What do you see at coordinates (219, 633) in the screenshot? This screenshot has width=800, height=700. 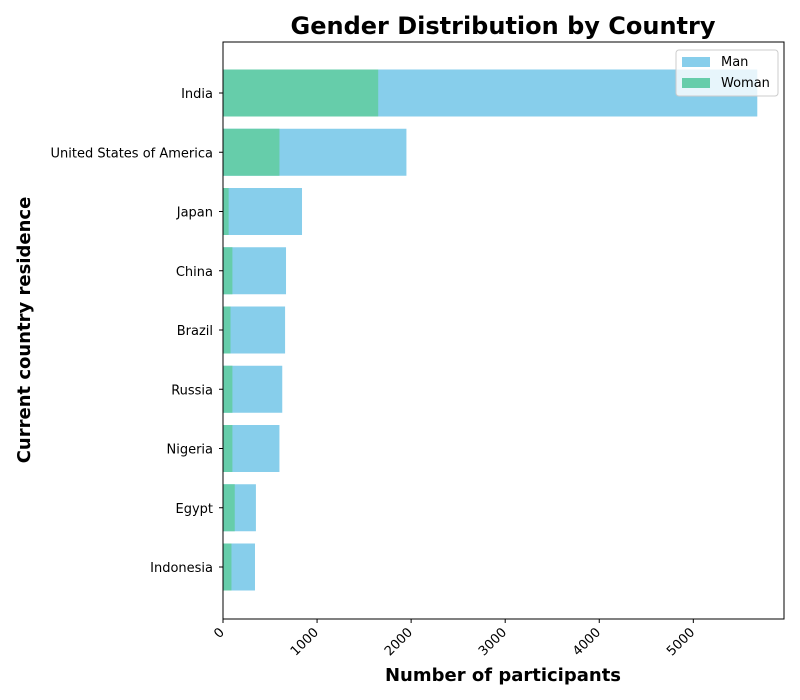 I see `x-tick-label: 0` at bounding box center [219, 633].